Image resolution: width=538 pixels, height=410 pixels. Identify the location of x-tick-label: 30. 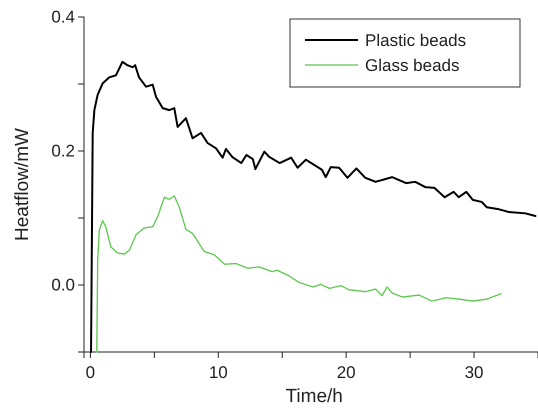
(474, 372).